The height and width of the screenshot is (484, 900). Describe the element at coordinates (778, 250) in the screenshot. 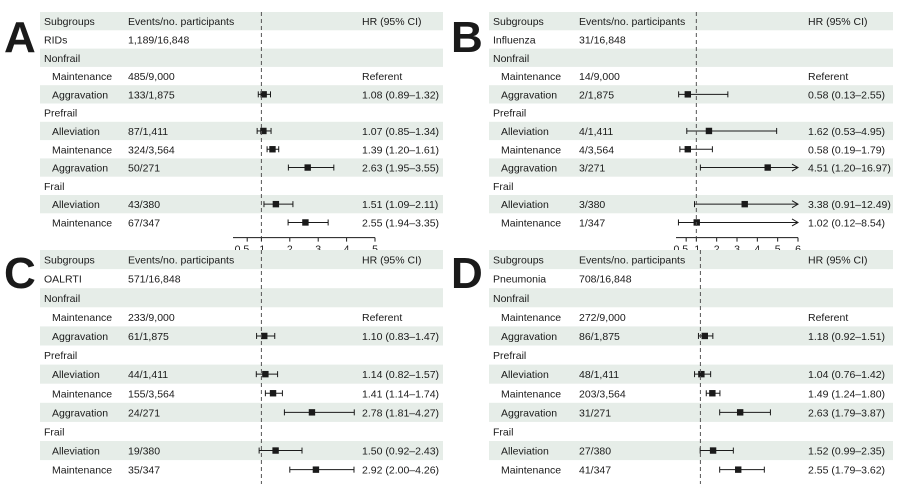

I see `x-tick-label: 5` at that location.